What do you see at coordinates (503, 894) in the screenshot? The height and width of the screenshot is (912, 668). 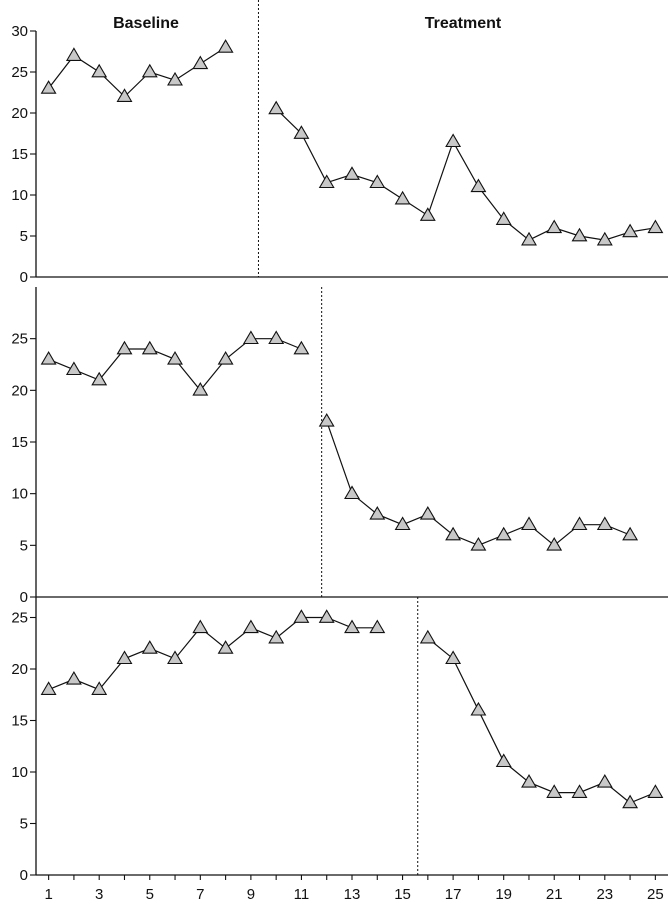 I see `x-tick-label: 19` at bounding box center [503, 894].